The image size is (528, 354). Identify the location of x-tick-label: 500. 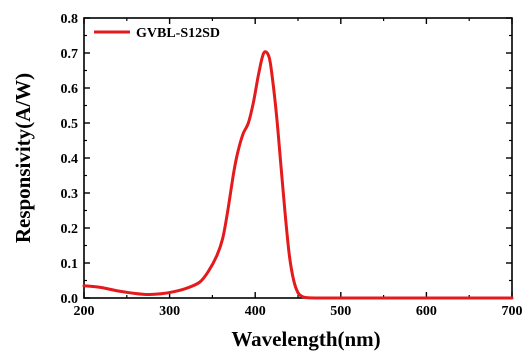
(340, 311).